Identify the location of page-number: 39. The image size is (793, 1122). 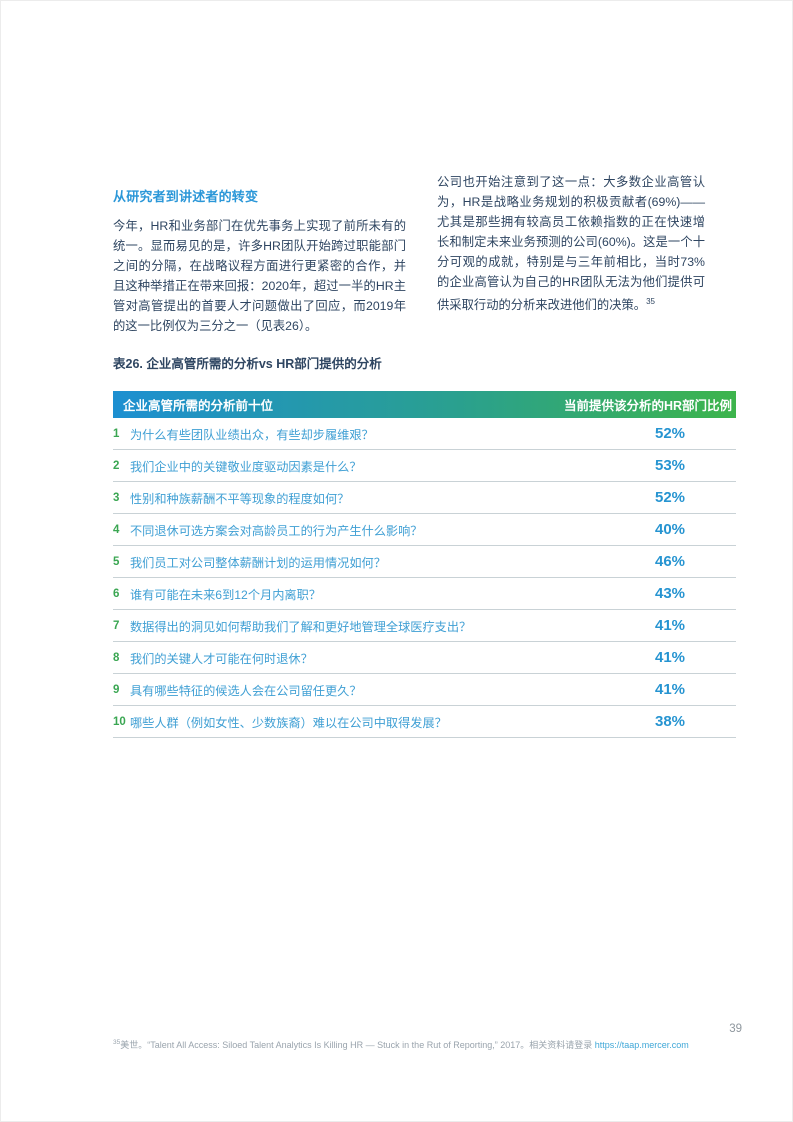
(735, 1029).